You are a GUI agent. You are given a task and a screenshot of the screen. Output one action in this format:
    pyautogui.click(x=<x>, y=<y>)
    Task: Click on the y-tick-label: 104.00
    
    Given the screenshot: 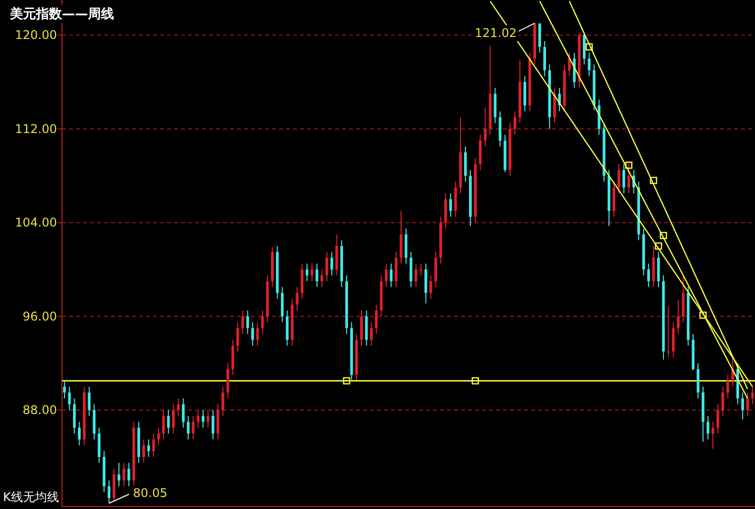 What is the action you would take?
    pyautogui.click(x=36, y=223)
    